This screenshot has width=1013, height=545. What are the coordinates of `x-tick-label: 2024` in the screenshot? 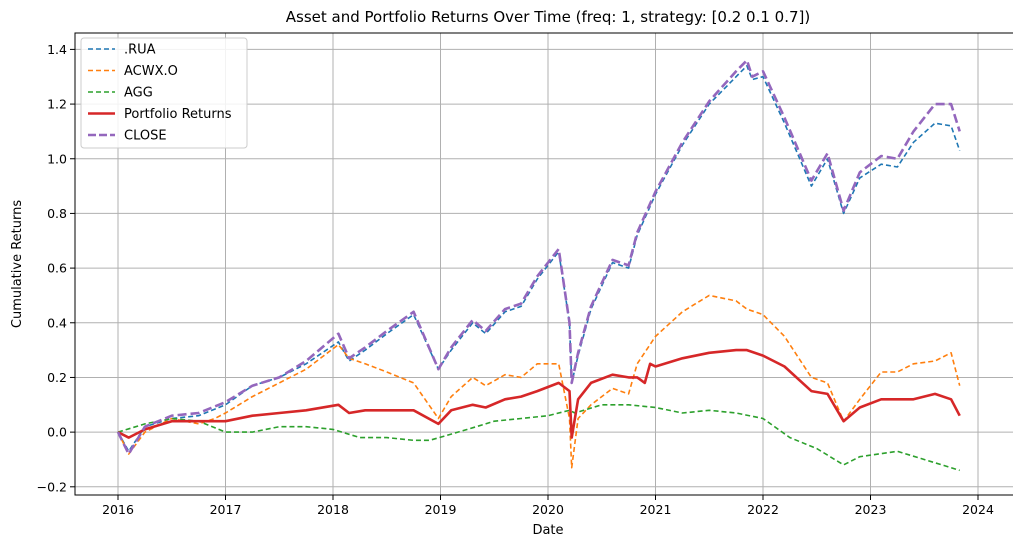 It's located at (978, 509).